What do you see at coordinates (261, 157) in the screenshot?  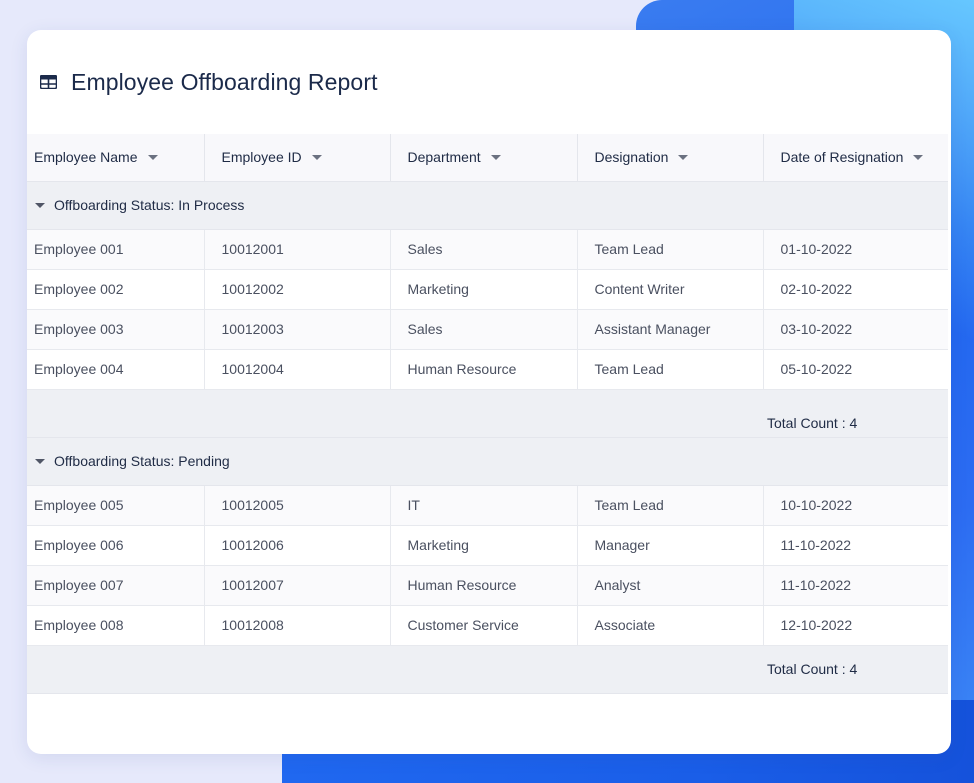 I see `column-header-label: Employee ID` at bounding box center [261, 157].